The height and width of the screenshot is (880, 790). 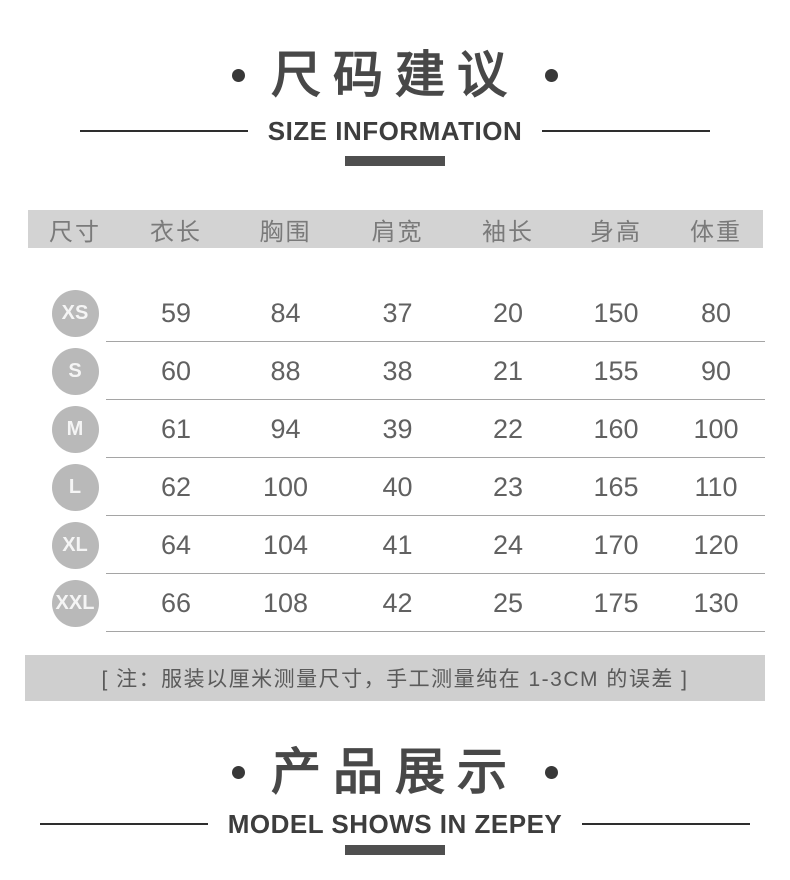 What do you see at coordinates (508, 370) in the screenshot?
I see `size-value-sleeve: 21` at bounding box center [508, 370].